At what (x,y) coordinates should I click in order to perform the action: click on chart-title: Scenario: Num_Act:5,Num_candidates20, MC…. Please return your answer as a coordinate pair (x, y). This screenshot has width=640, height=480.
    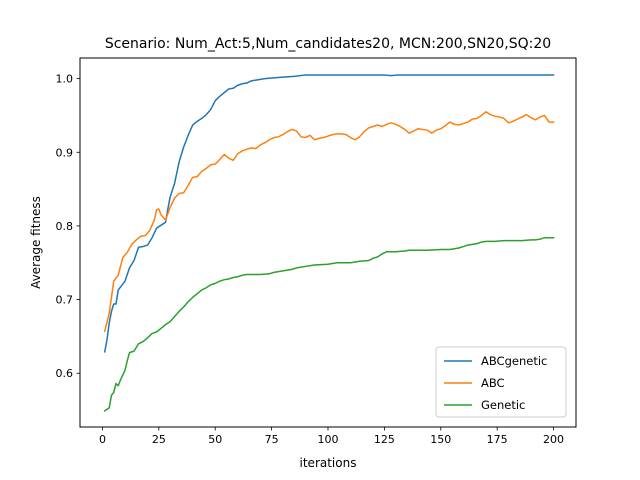
    Looking at the image, I should click on (328, 44).